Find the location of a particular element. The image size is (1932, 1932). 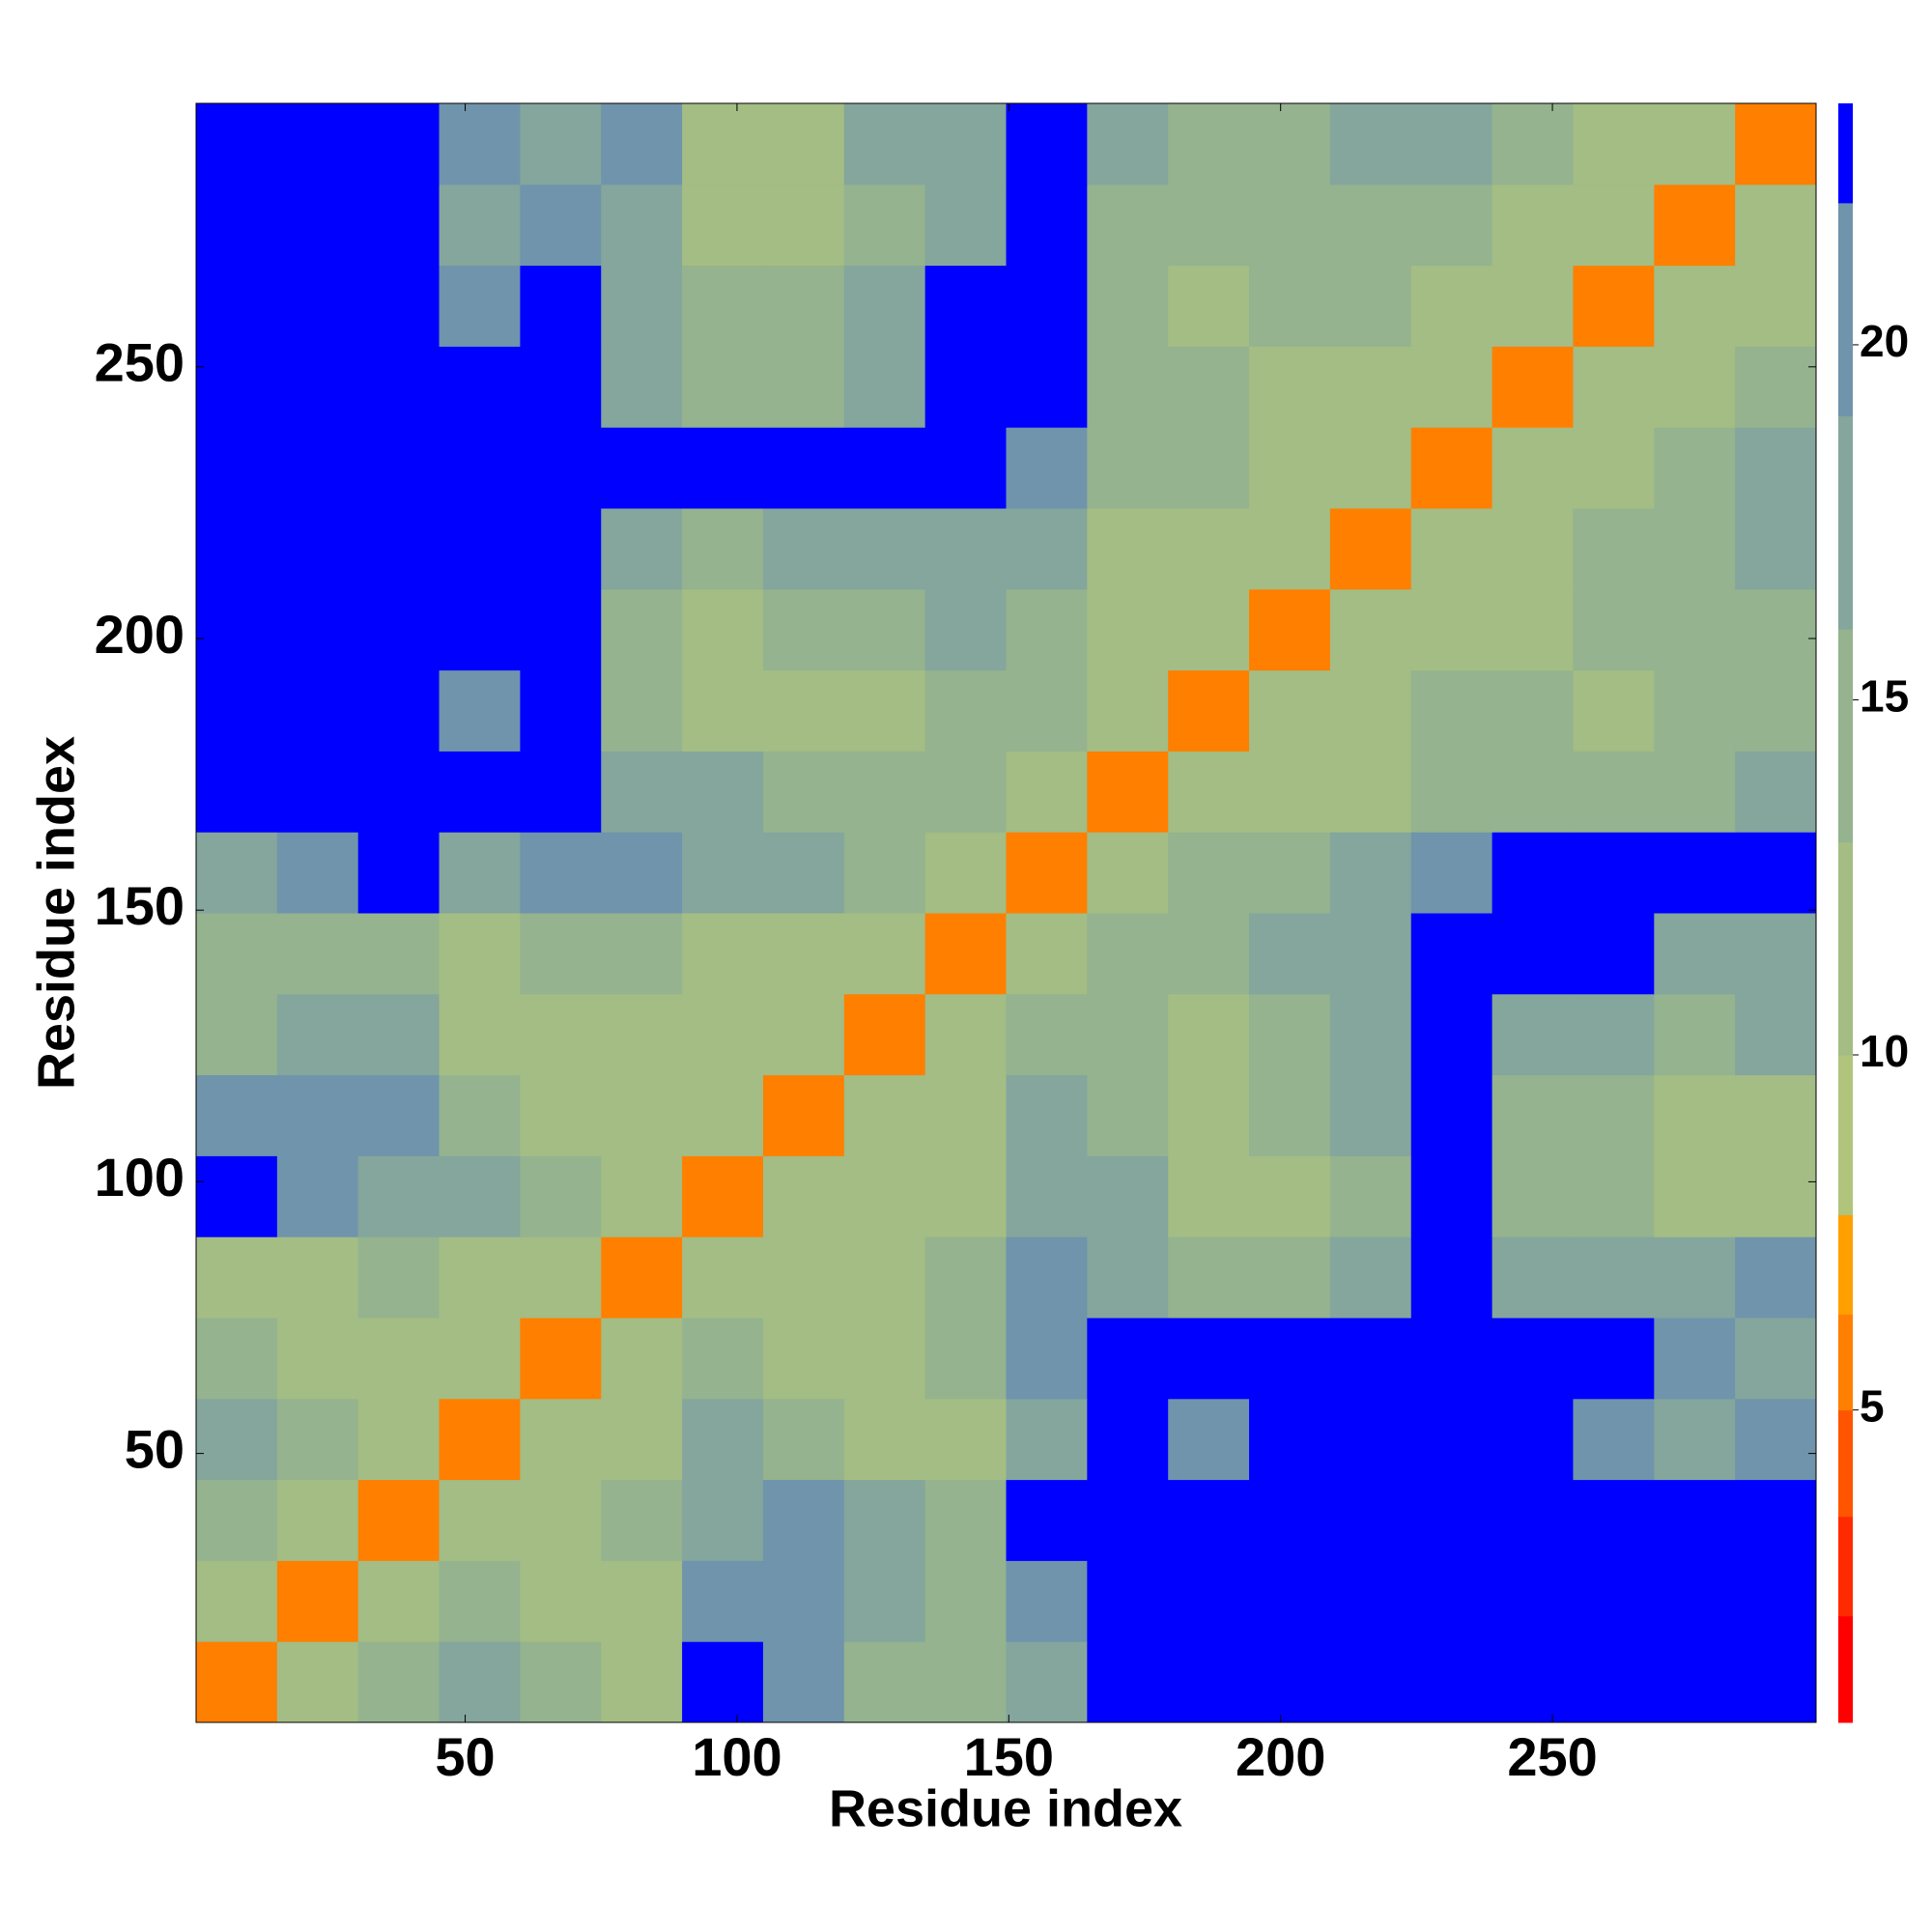

y-tick-label: 50 is located at coordinates (155, 1448).